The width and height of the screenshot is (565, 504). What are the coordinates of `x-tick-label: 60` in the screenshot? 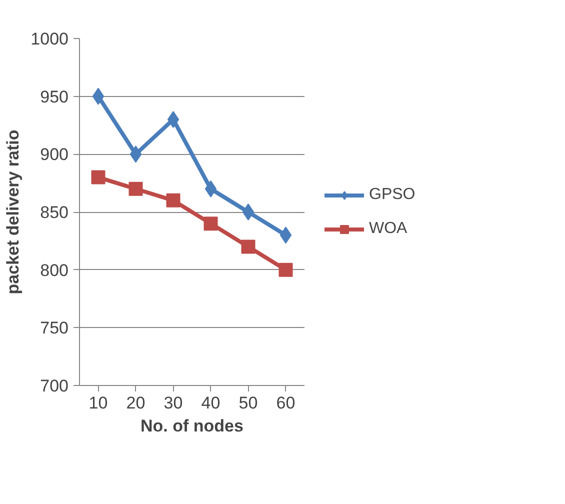 It's located at (286, 403).